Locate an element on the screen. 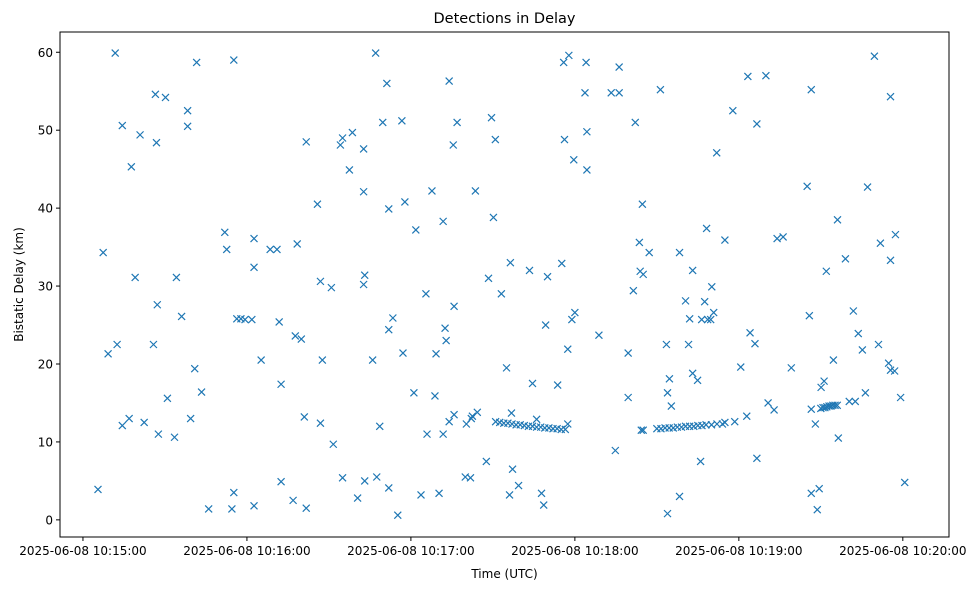  y-axis-label: Bistatic Delay (km) is located at coordinates (19, 284).